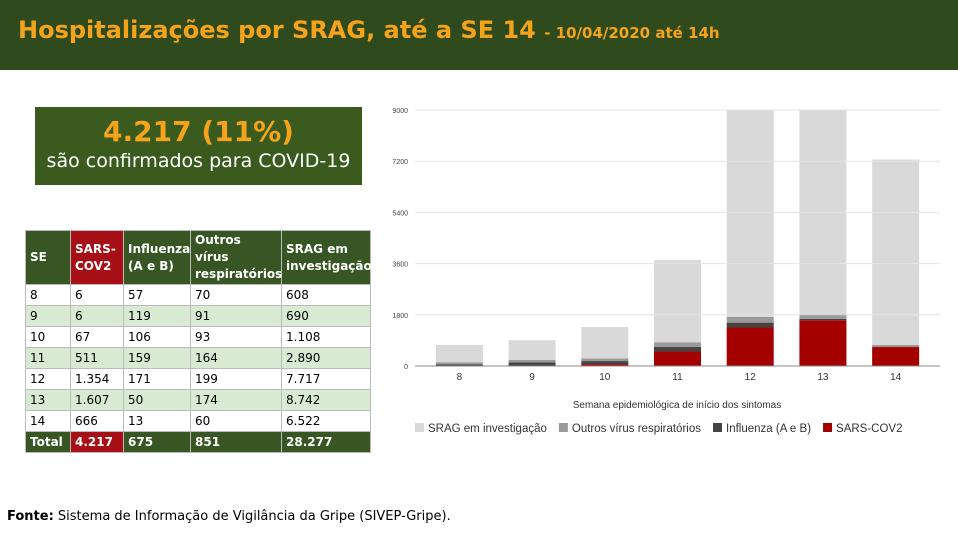 The image size is (958, 539). I want to click on table-cell: 608, so click(326, 295).